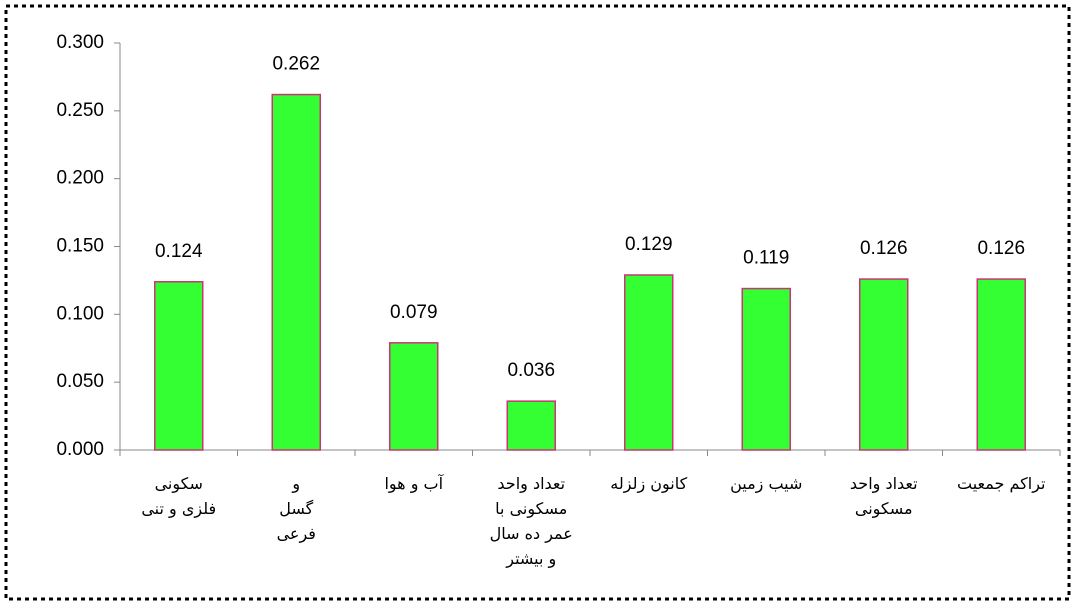 This screenshot has height=605, width=1075. I want to click on x-tick-label: تعداد واحد مسکونی, so click(884, 496).